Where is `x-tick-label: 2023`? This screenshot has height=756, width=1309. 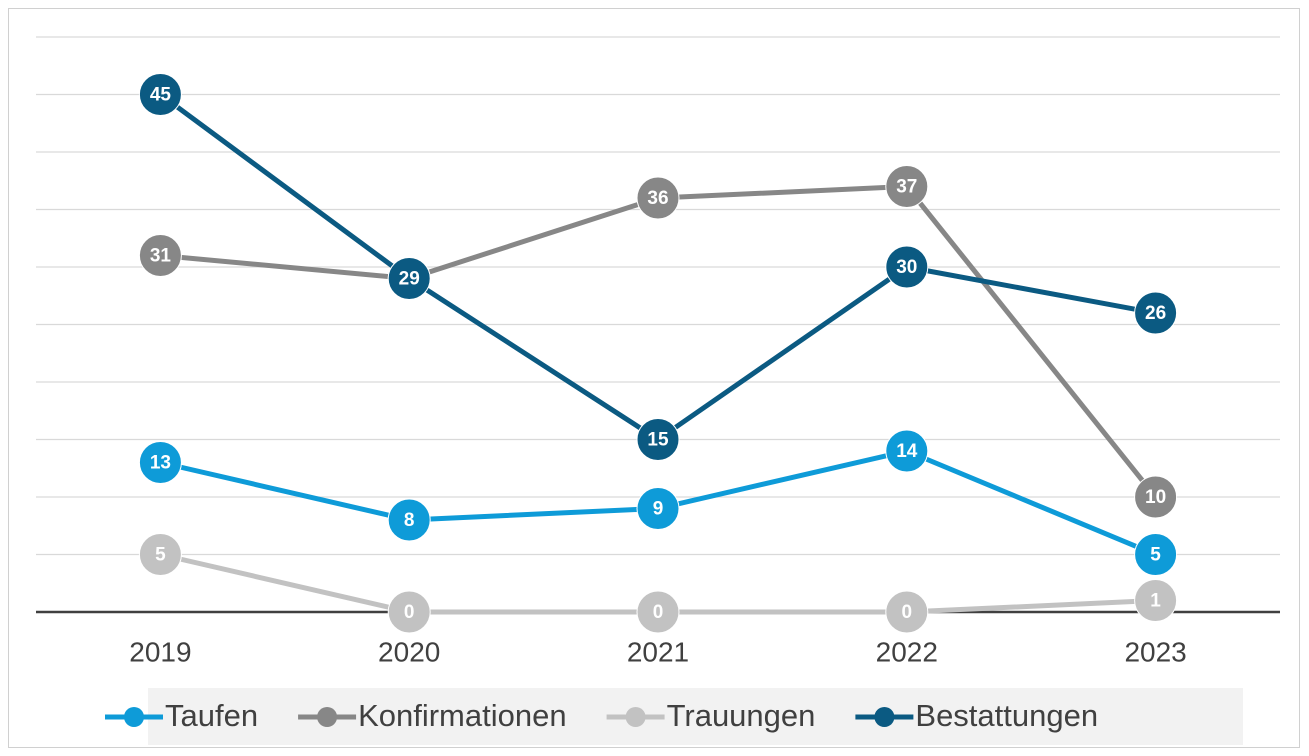
x-tick-label: 2023 is located at coordinates (1155, 651).